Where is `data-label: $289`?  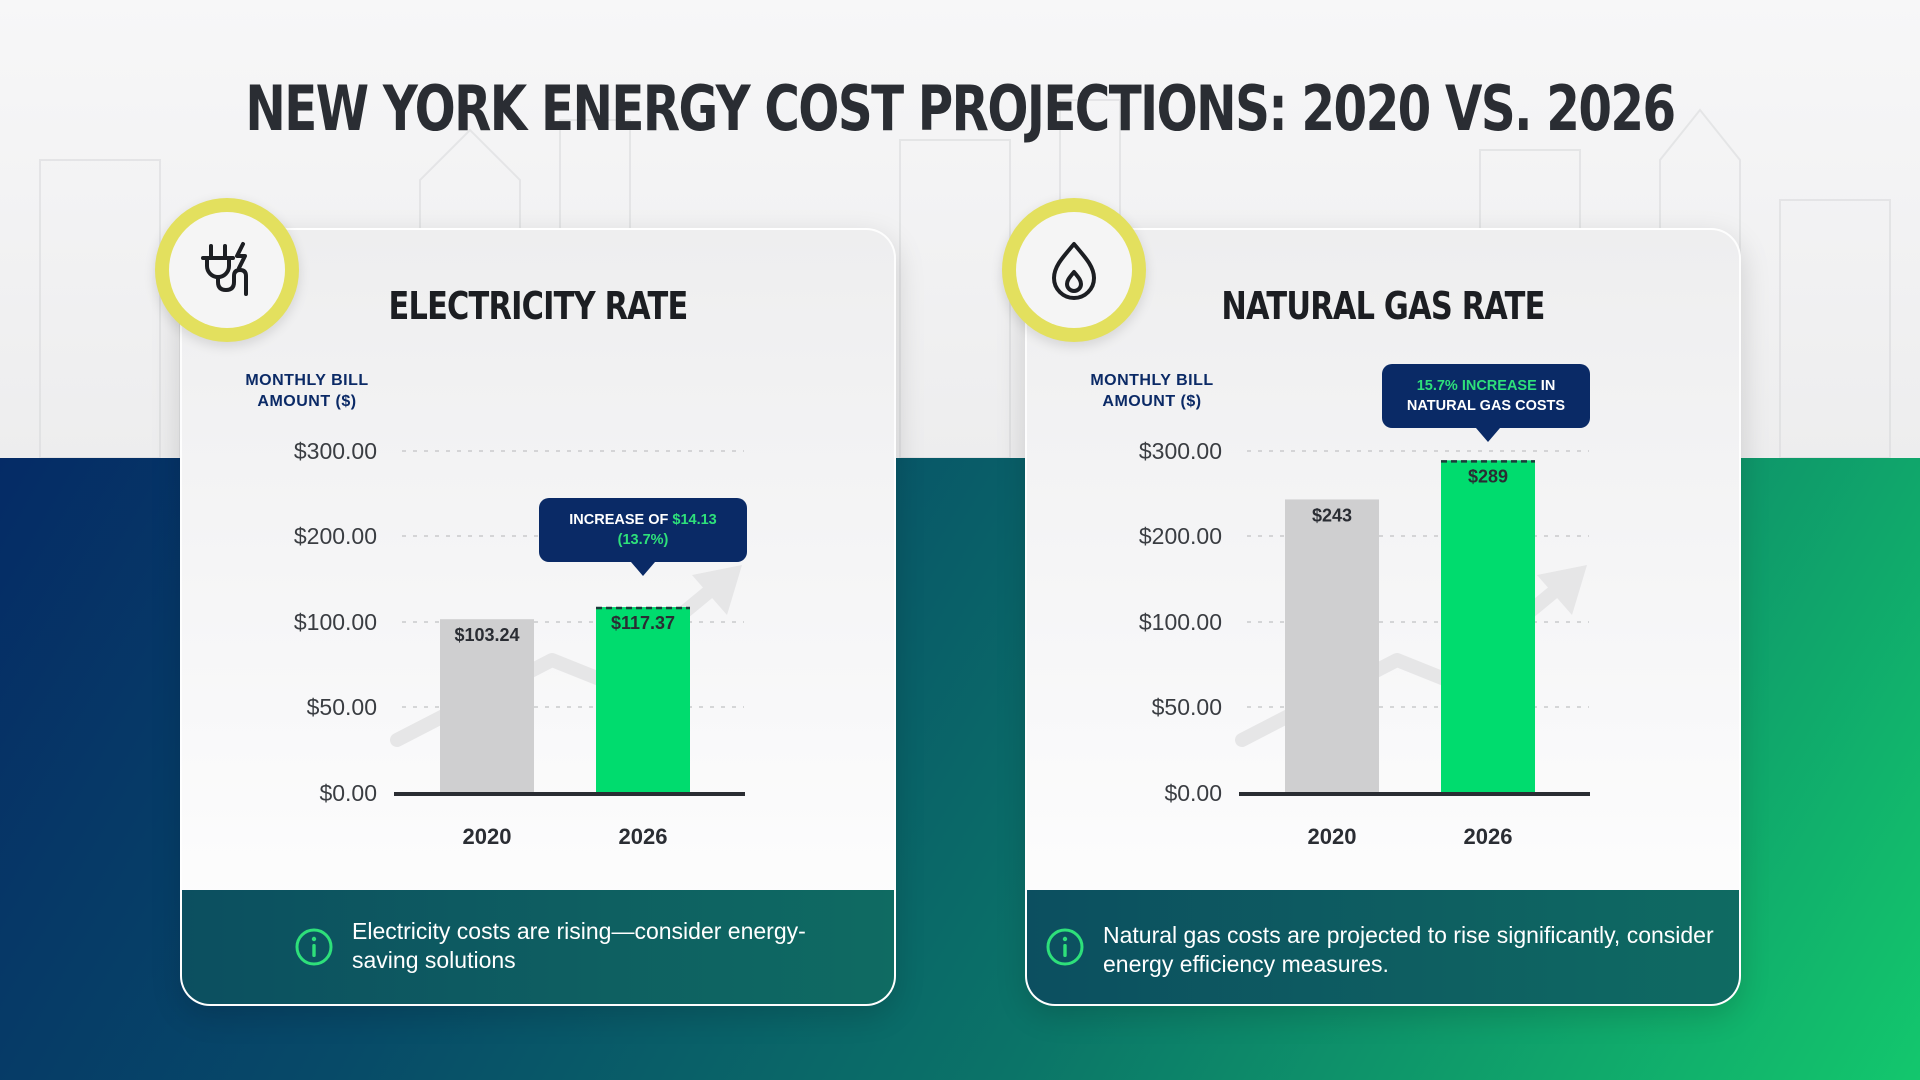 data-label: $289 is located at coordinates (1488, 476).